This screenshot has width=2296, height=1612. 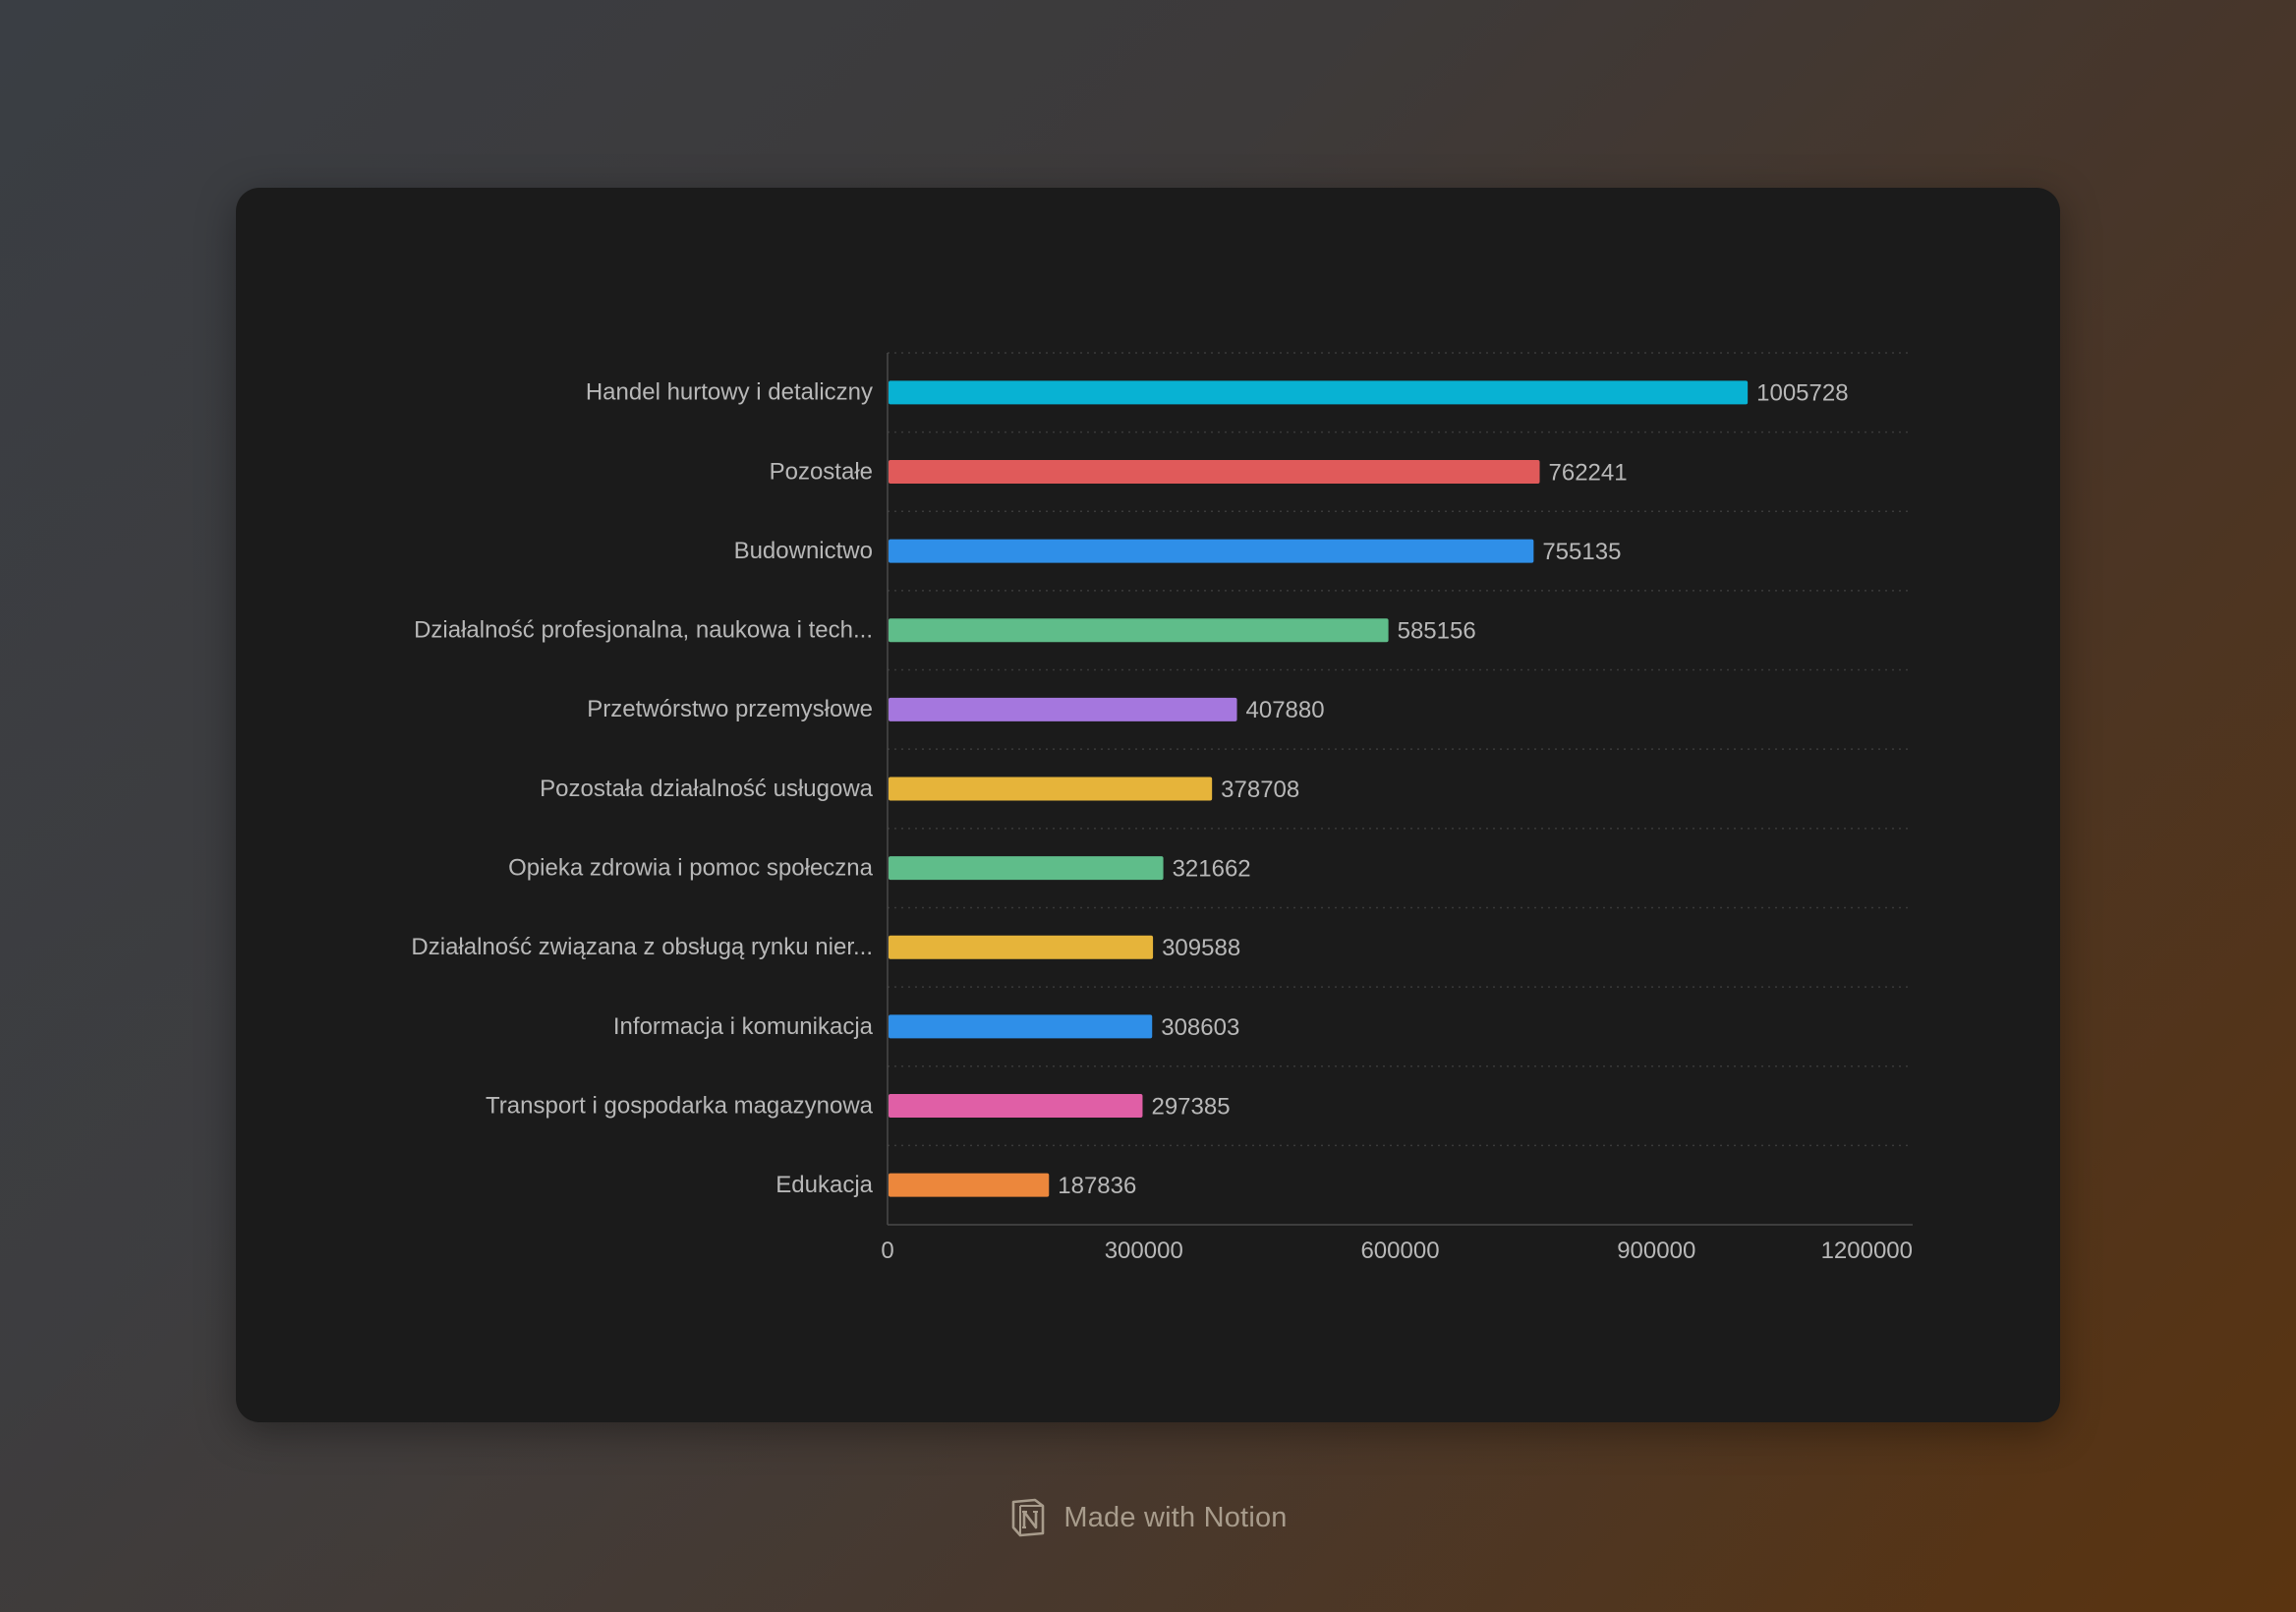 I want to click on x-tick-label: 0, so click(x=887, y=1251).